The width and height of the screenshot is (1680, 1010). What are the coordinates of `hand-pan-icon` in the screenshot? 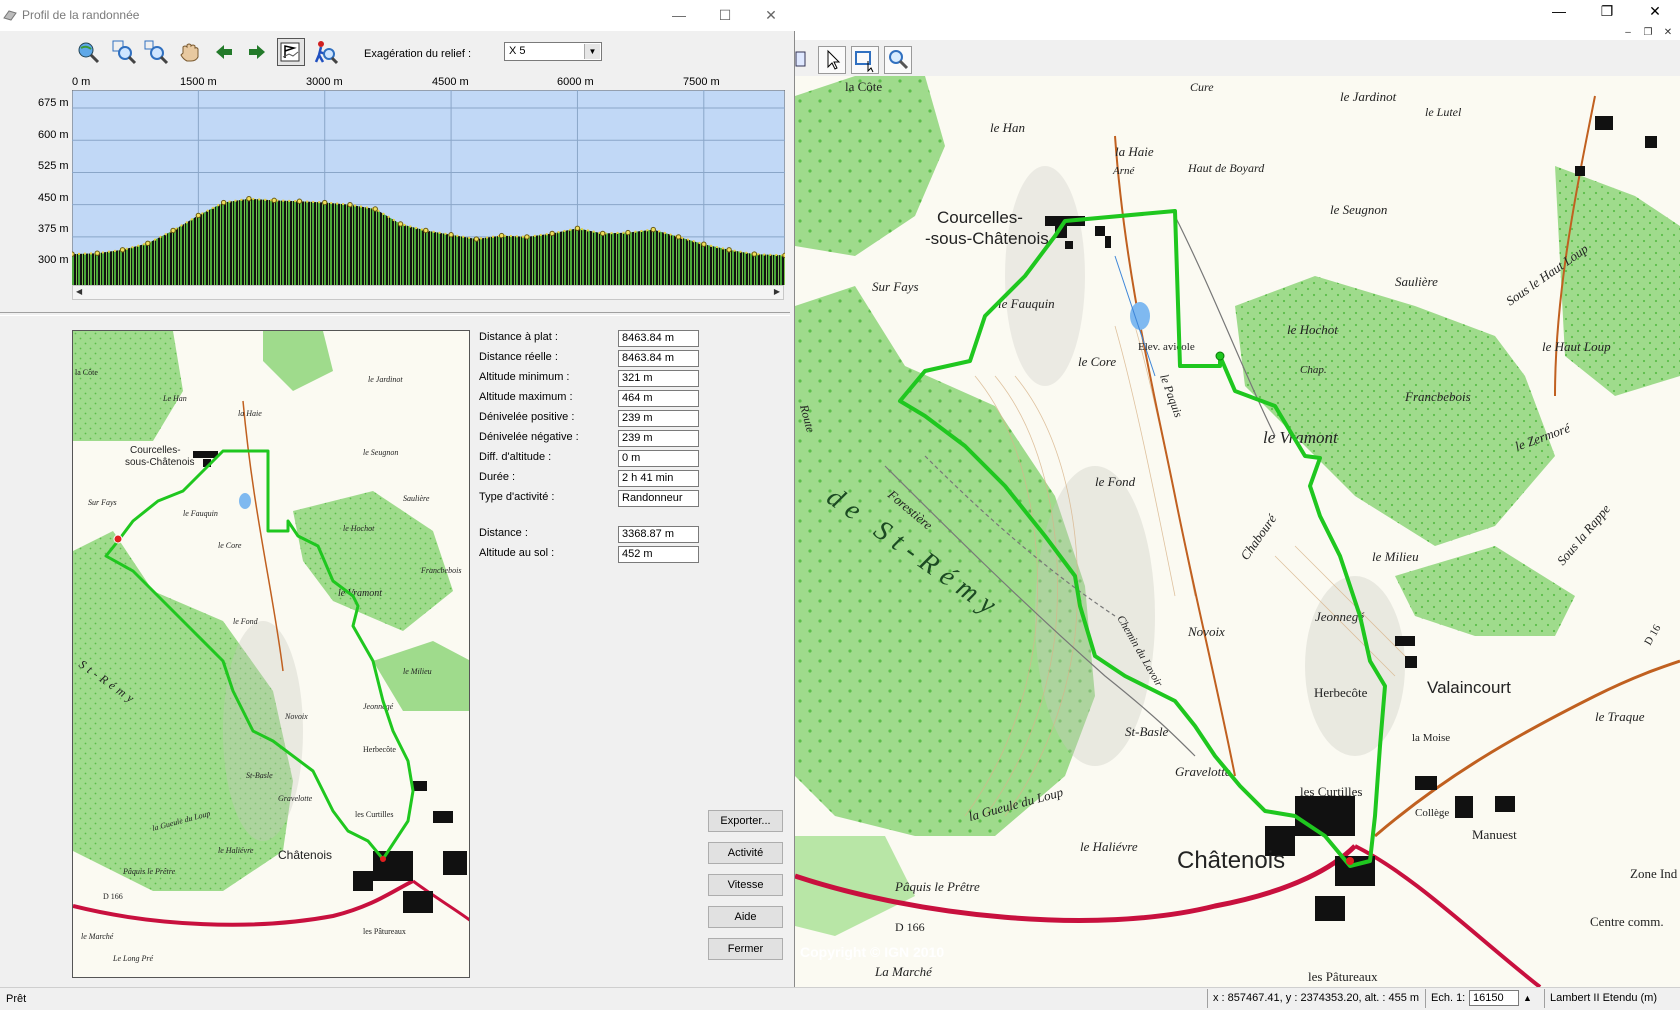 It's located at (189, 52).